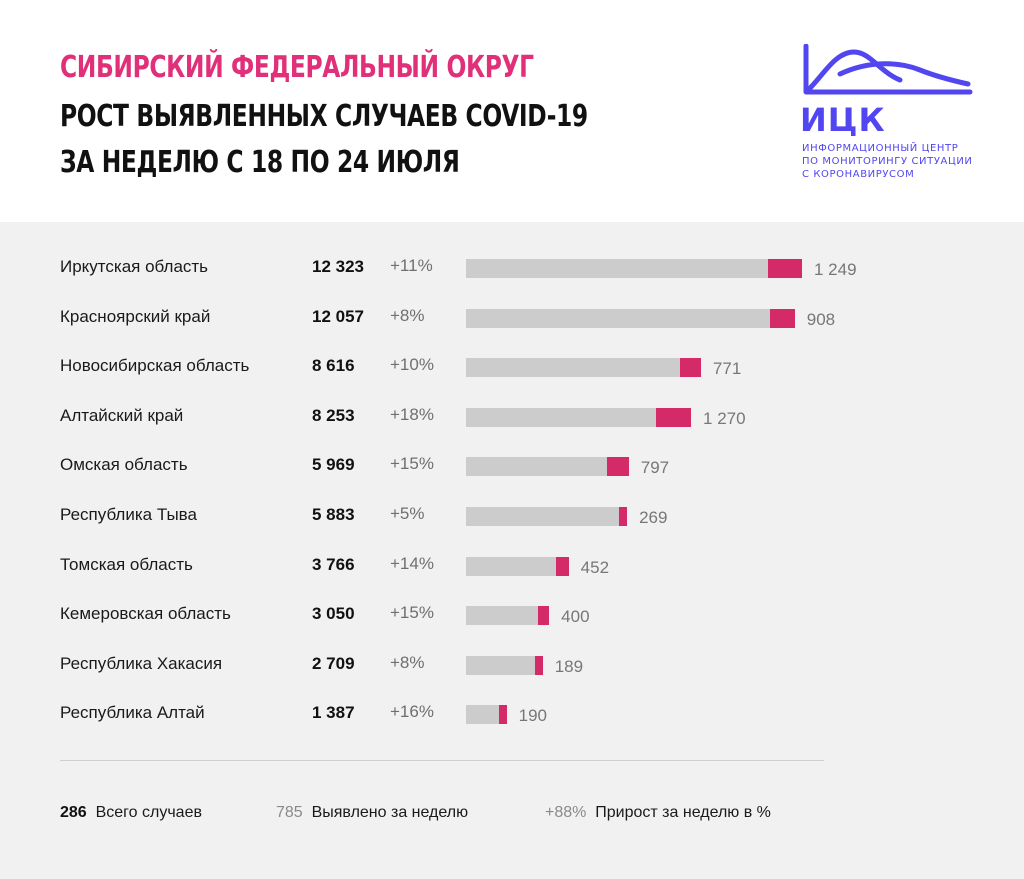 This screenshot has width=1024, height=879. Describe the element at coordinates (135, 316) in the screenshot. I see `row-label: Красноярский край` at that location.